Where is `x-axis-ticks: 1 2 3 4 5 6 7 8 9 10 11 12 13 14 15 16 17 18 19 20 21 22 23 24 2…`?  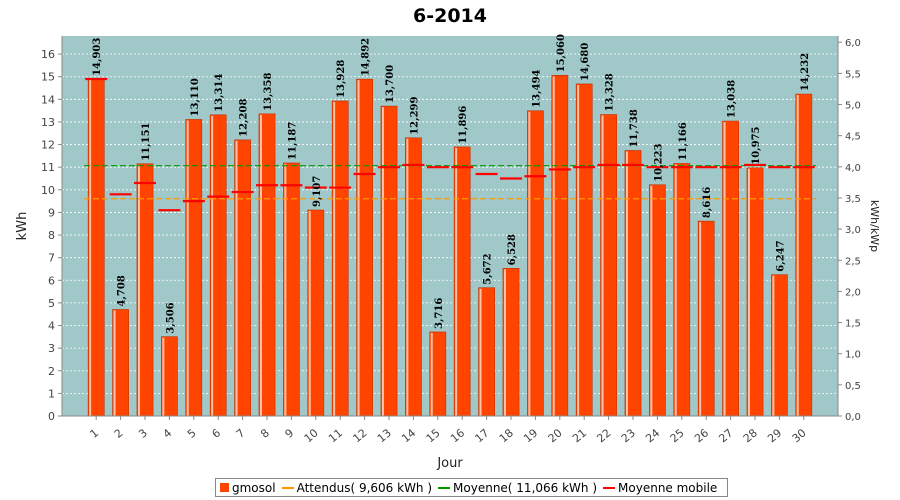 x-axis-ticks: 1 2 3 4 5 6 7 8 9 10 11 12 13 14 15 16 17 18 19 20 21 22 23 24 2… is located at coordinates (448, 430).